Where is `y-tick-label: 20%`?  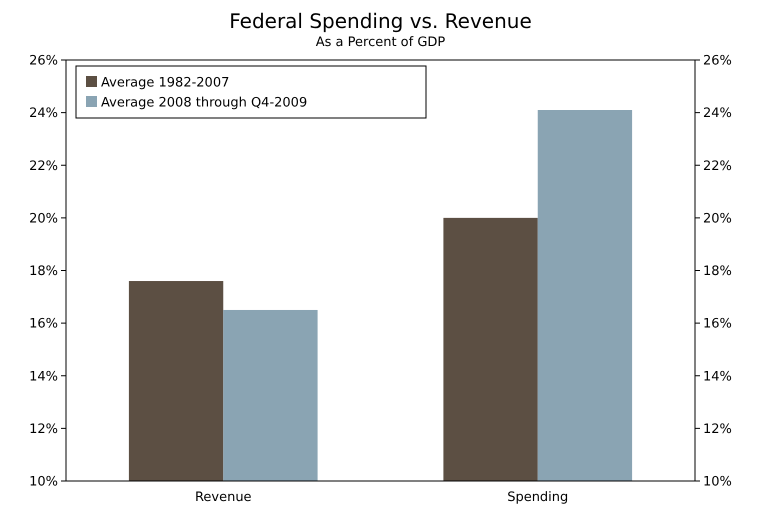
y-tick-label: 20% is located at coordinates (43, 218).